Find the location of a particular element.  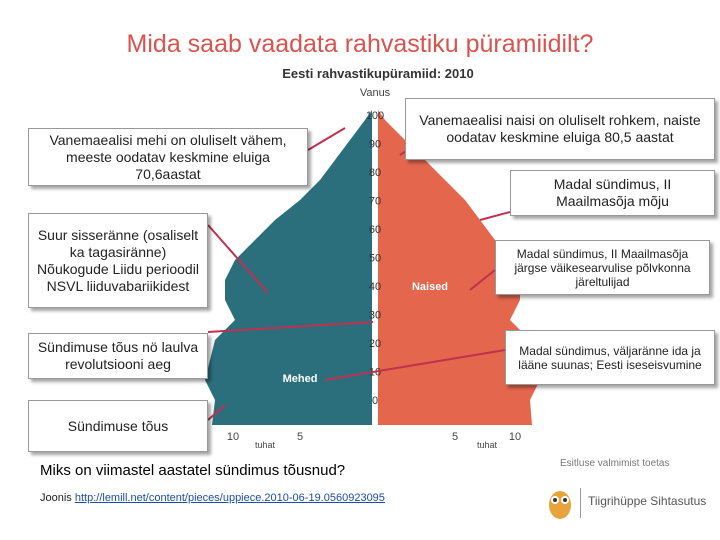

women-label: Naised is located at coordinates (430, 287).